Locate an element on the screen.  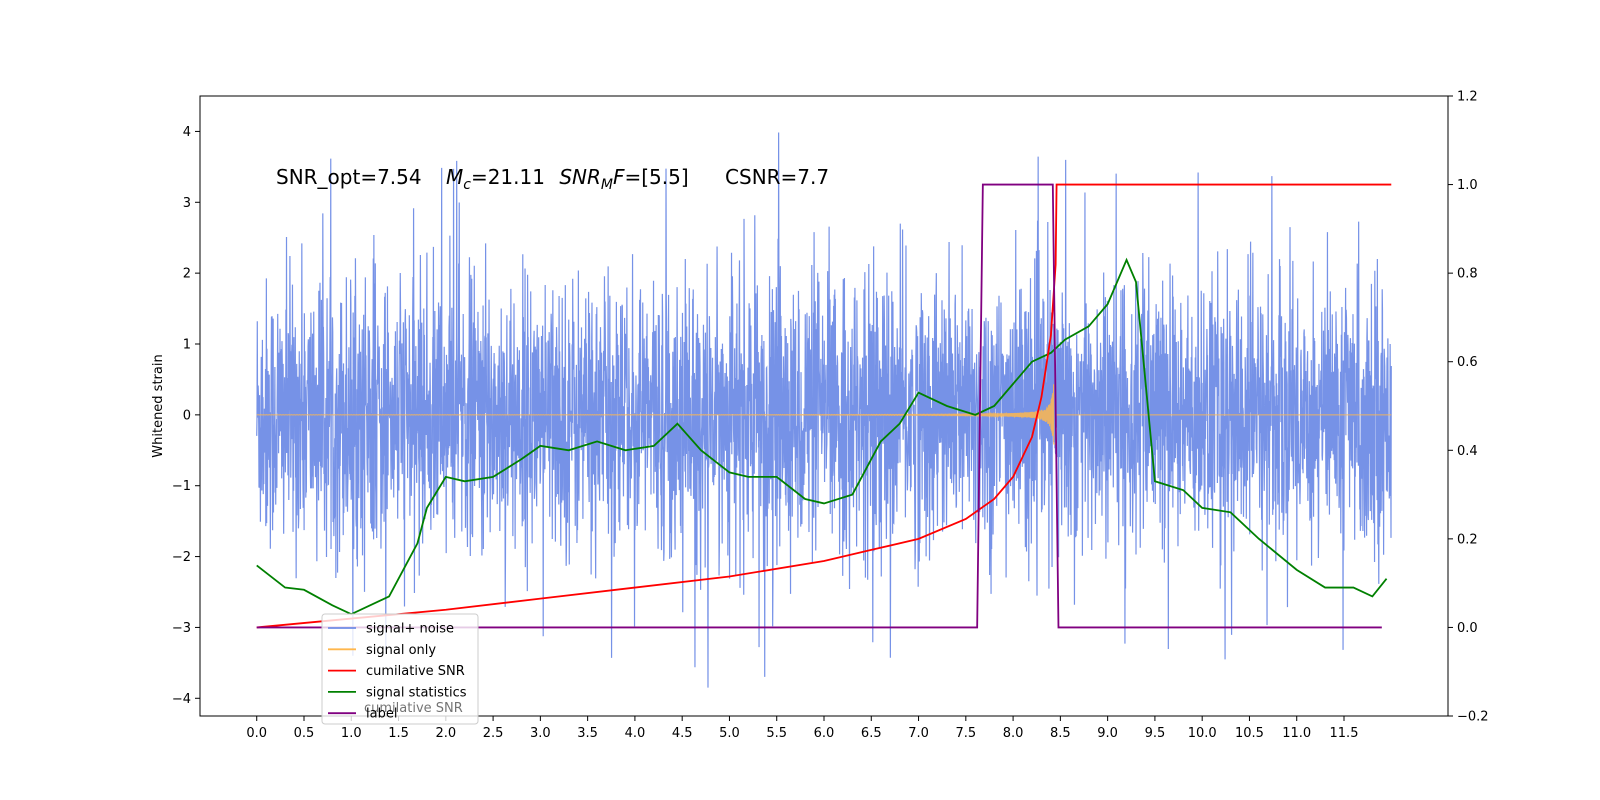
x-tick-label: 10.5 is located at coordinates (1249, 733).